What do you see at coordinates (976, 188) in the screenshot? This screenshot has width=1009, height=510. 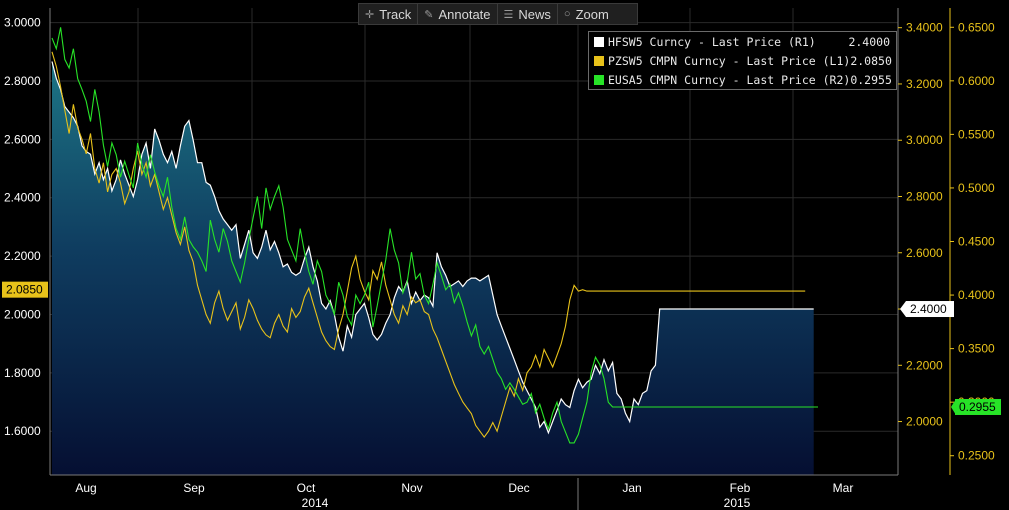 I see `r2-tick-label: 0.5000` at bounding box center [976, 188].